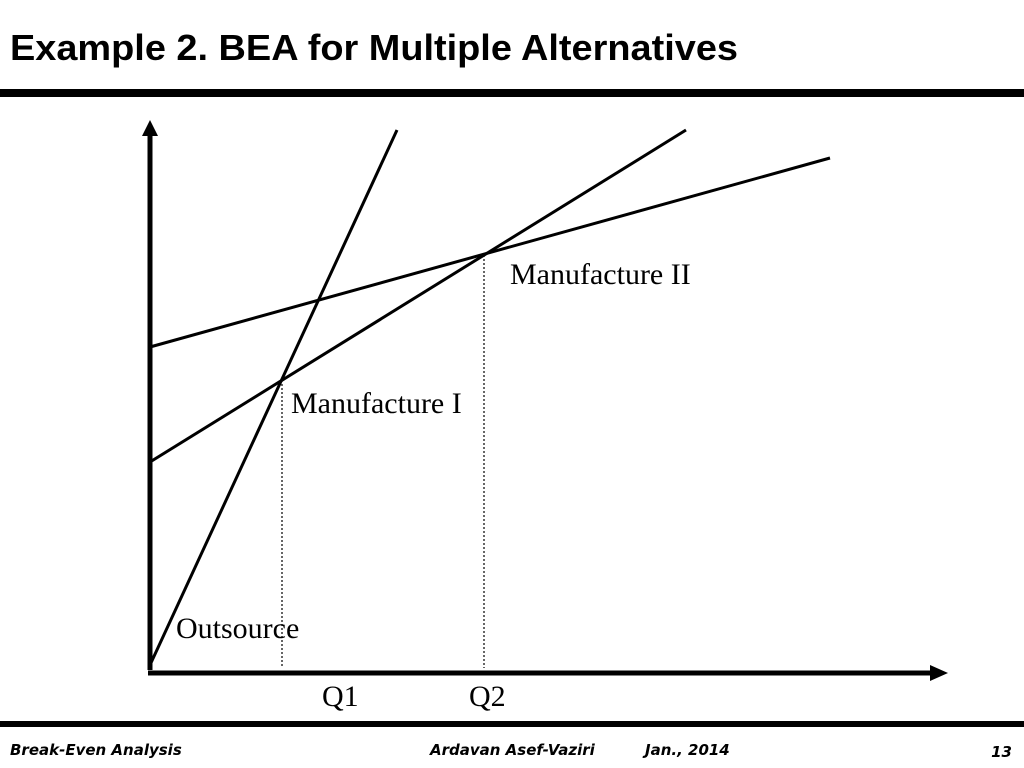 This screenshot has width=1024, height=768. What do you see at coordinates (237, 628) in the screenshot?
I see `line-label: Outsource` at bounding box center [237, 628].